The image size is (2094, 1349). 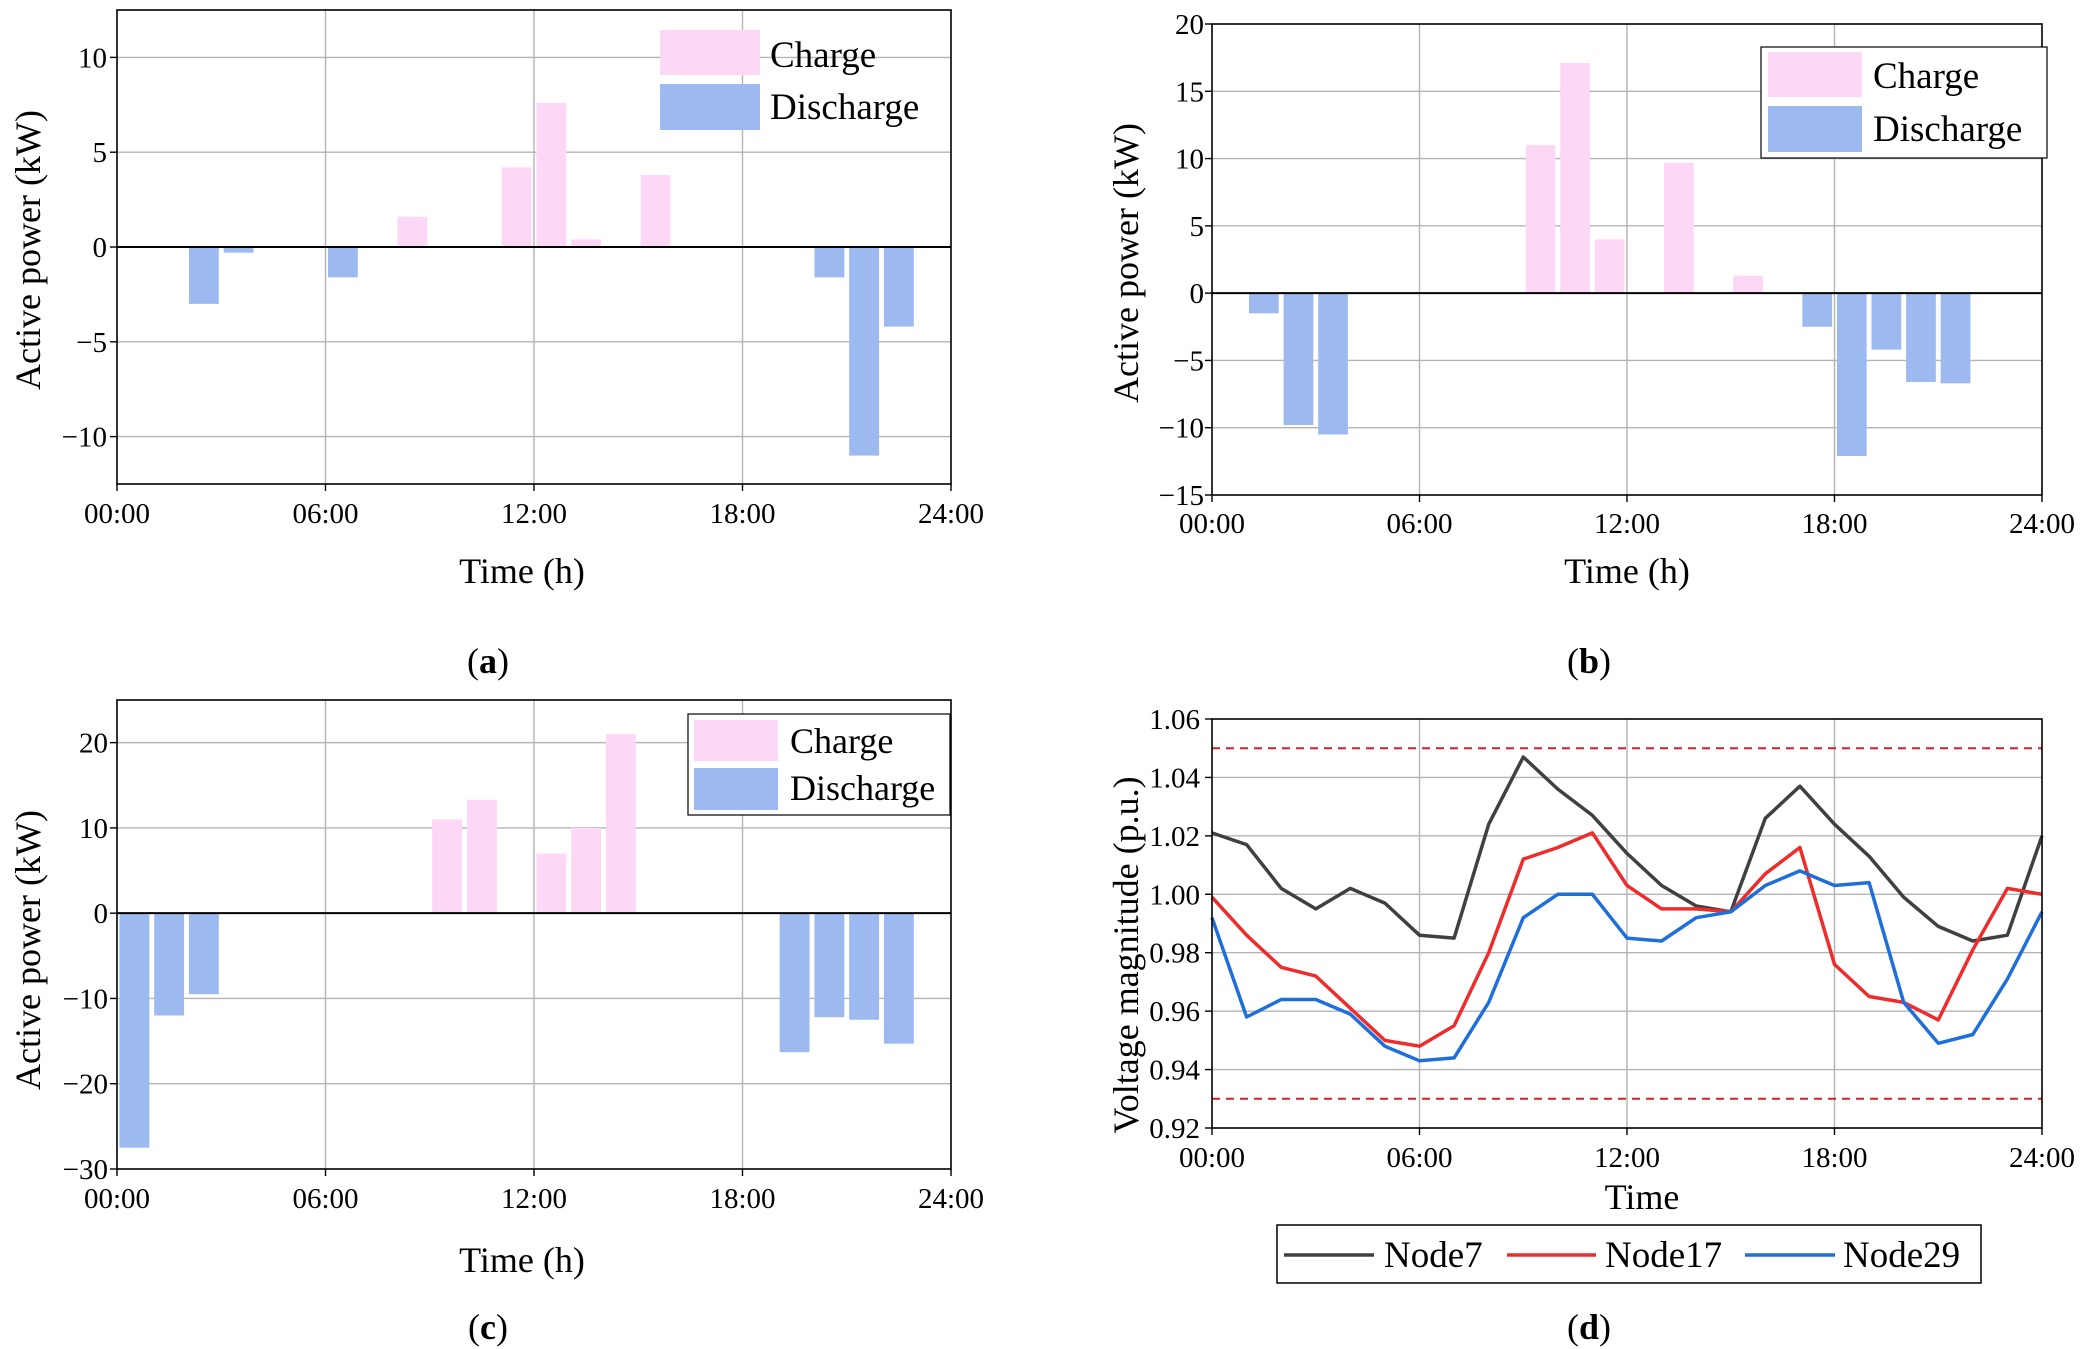 What do you see at coordinates (1181, 429) in the screenshot?
I see `panel-b-y-tick-label: −10` at bounding box center [1181, 429].